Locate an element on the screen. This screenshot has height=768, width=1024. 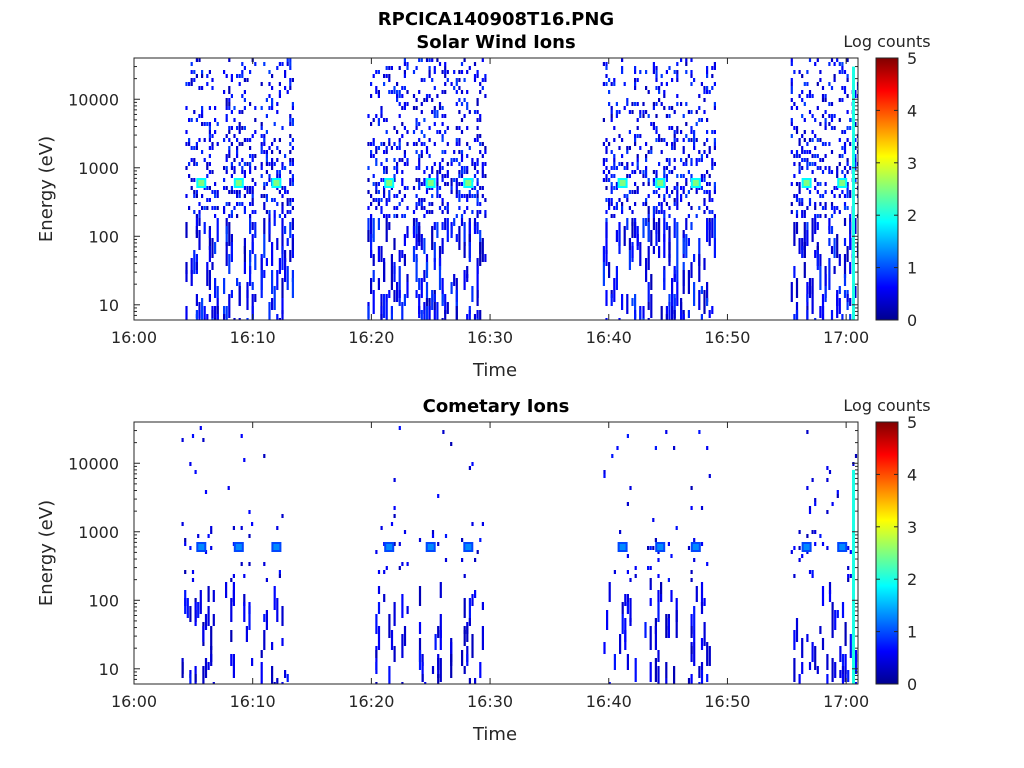
y-axis-label: Energy (eV) is located at coordinates (46, 189).